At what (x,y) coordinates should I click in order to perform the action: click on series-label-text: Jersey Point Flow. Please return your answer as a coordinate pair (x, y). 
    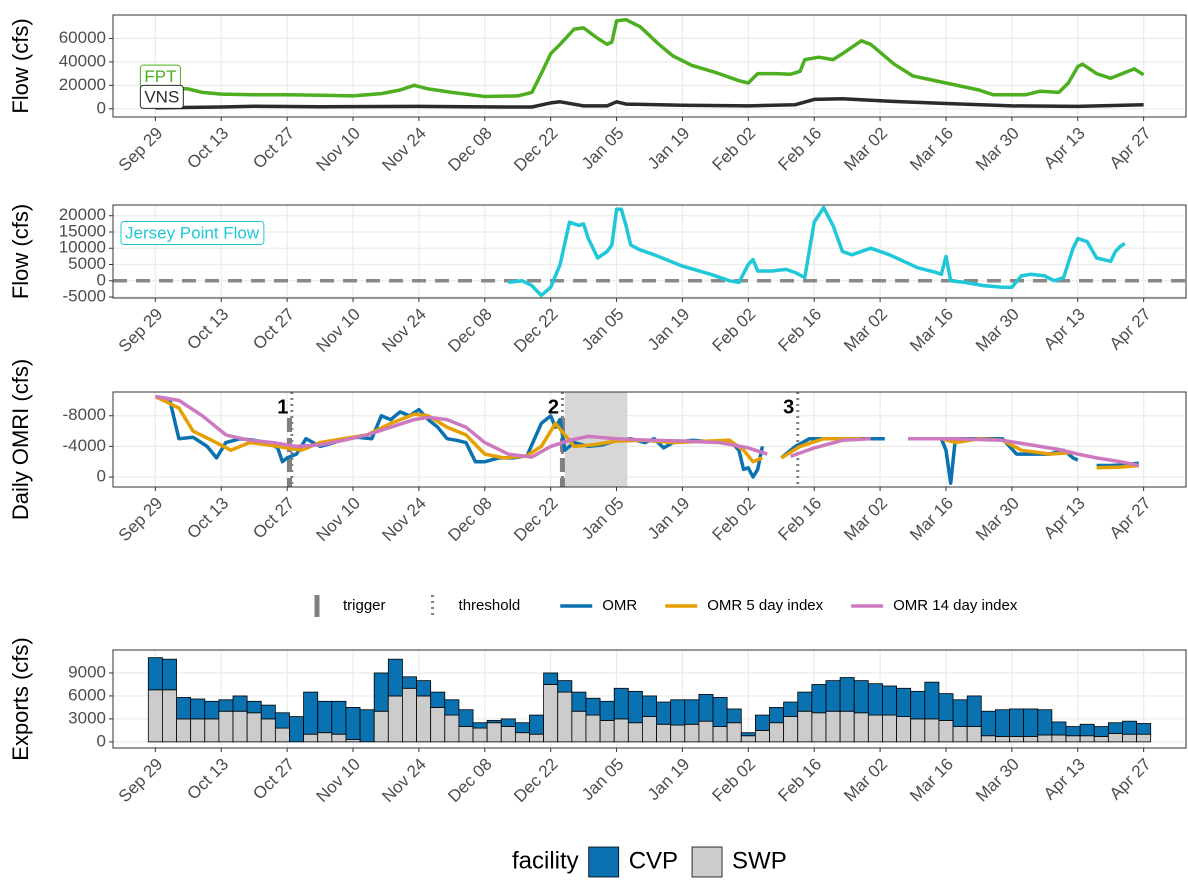
    Looking at the image, I should click on (192, 232).